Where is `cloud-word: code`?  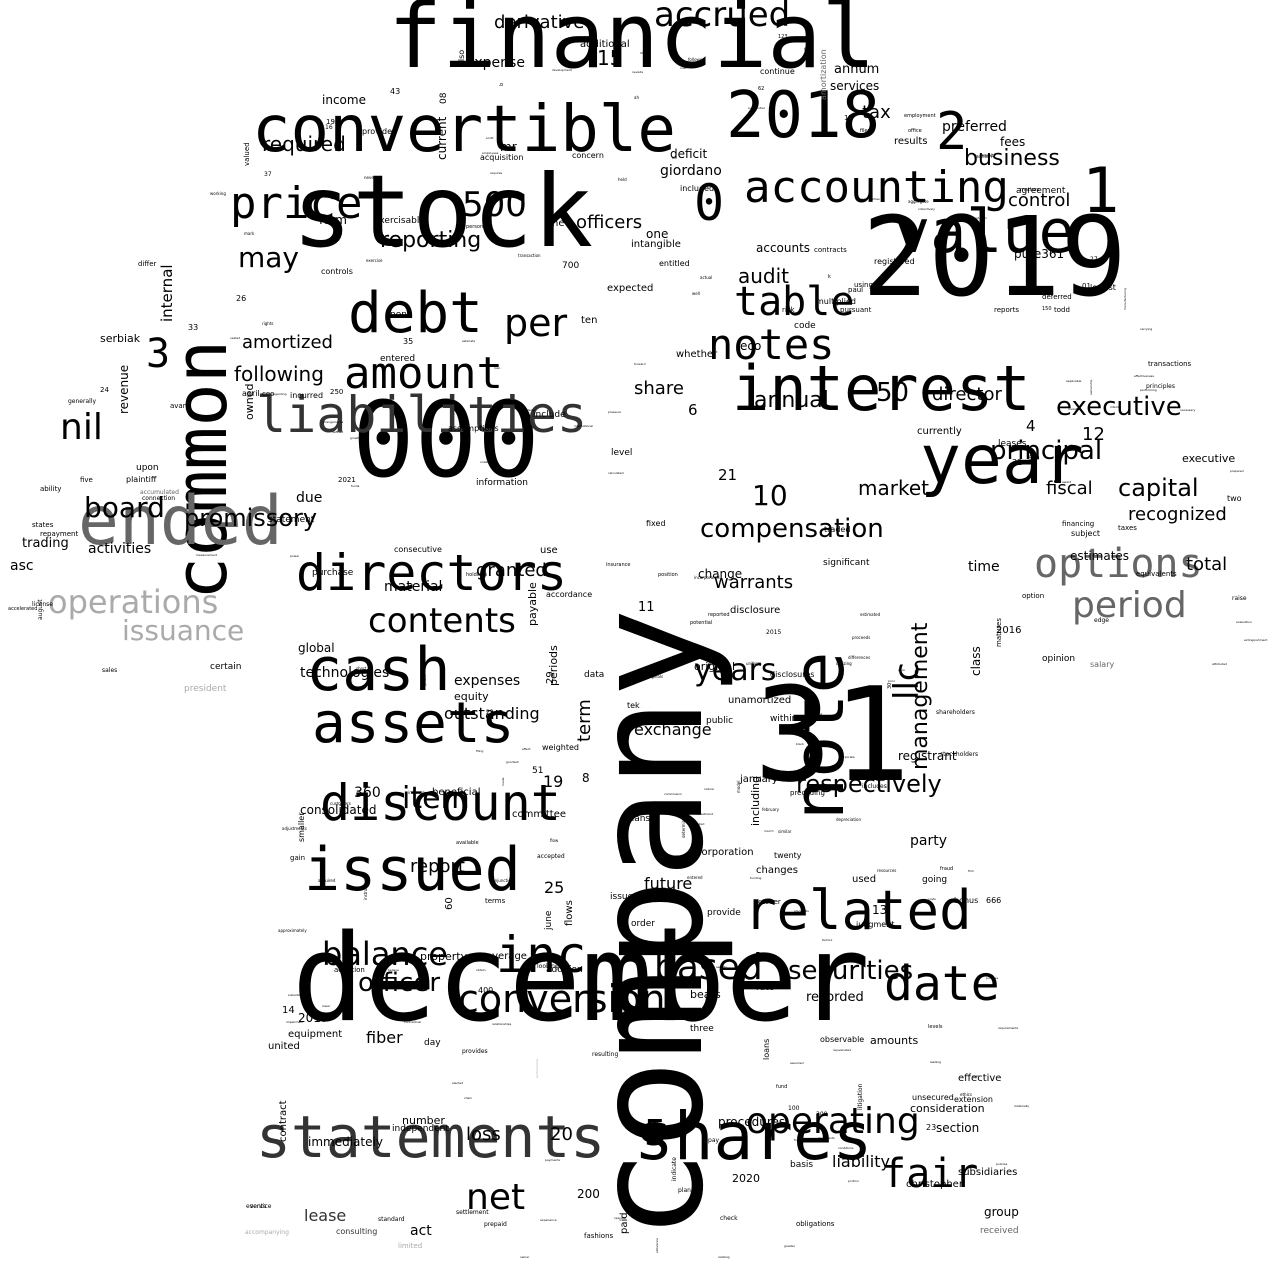 cloud-word: code is located at coordinates (805, 326).